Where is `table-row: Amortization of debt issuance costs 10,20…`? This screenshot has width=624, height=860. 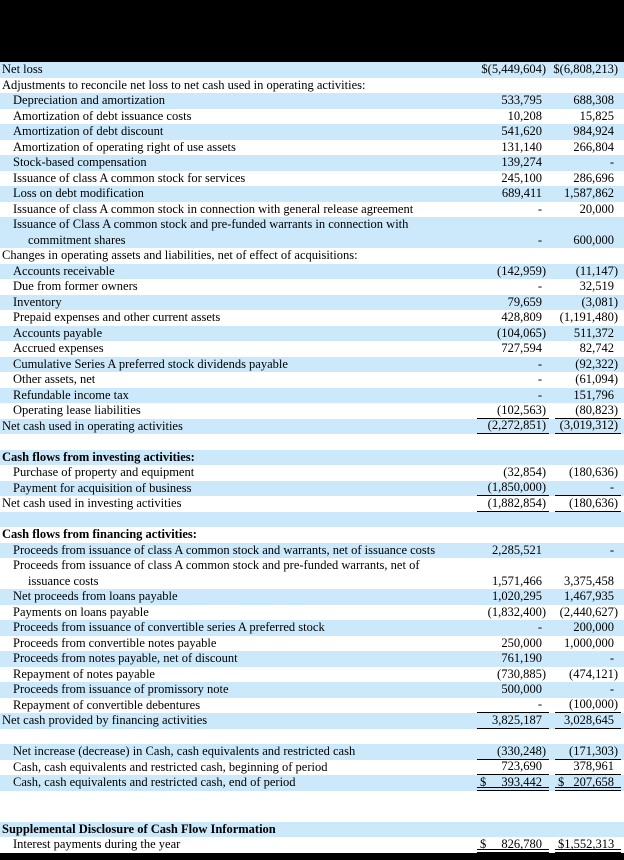
table-row: Amortization of debt issuance costs 10,20… is located at coordinates (312, 116).